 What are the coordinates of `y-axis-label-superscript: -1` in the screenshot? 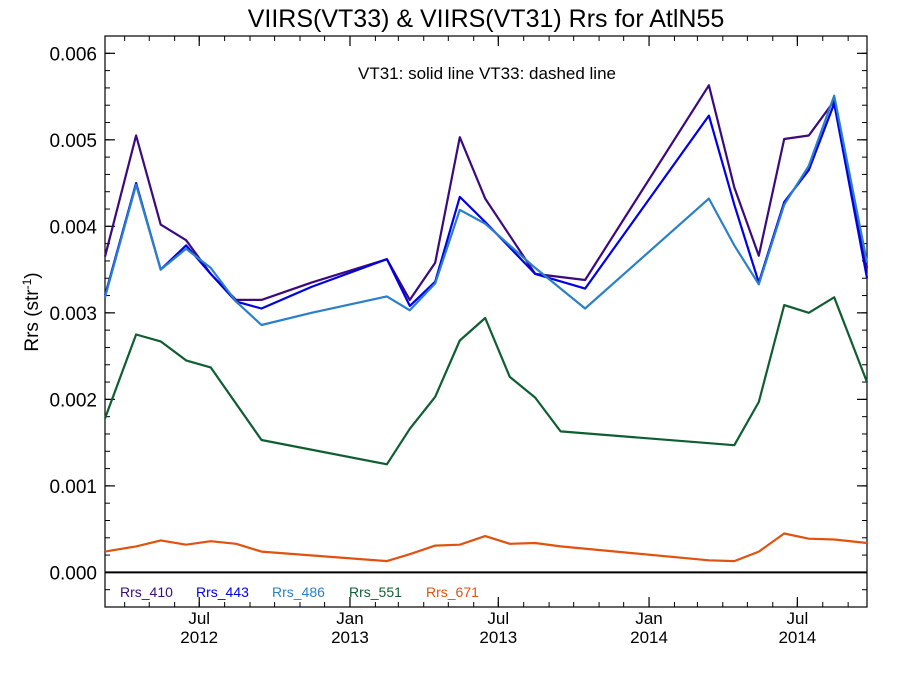 It's located at (27, 283).